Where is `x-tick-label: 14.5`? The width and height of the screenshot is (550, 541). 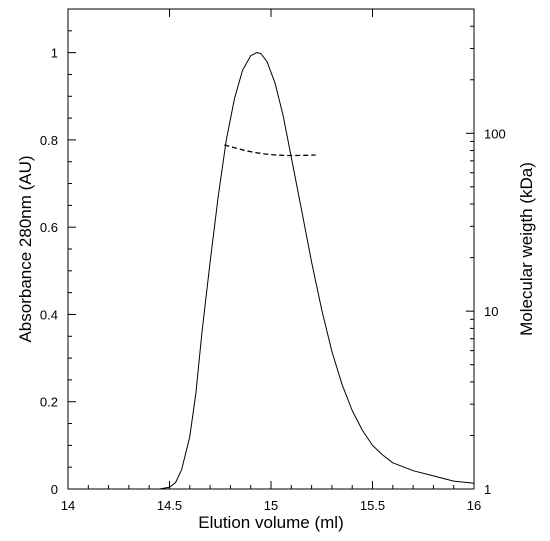
x-tick-label: 14.5 is located at coordinates (169, 505).